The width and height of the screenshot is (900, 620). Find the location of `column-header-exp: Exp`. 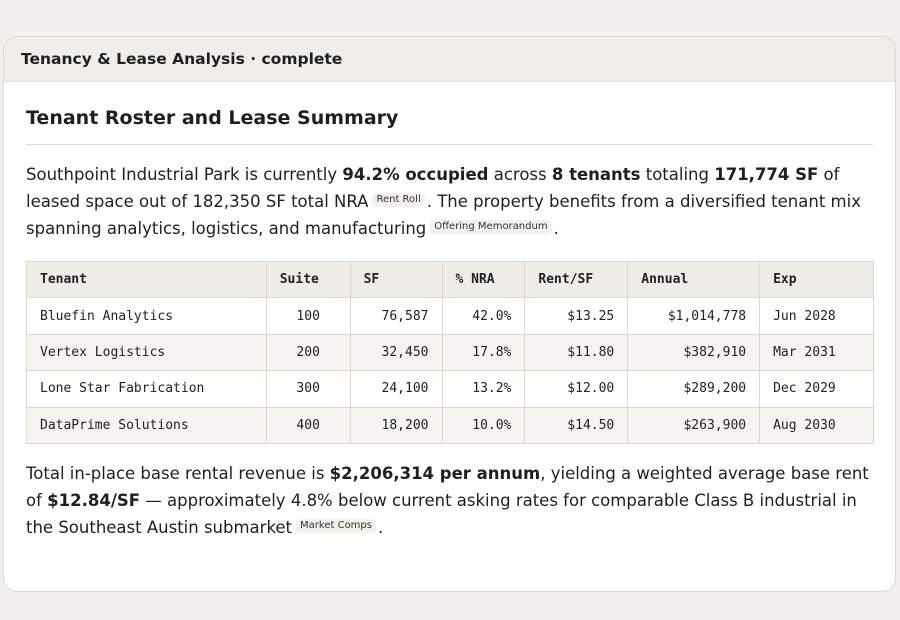

column-header-exp: Exp is located at coordinates (816, 279).